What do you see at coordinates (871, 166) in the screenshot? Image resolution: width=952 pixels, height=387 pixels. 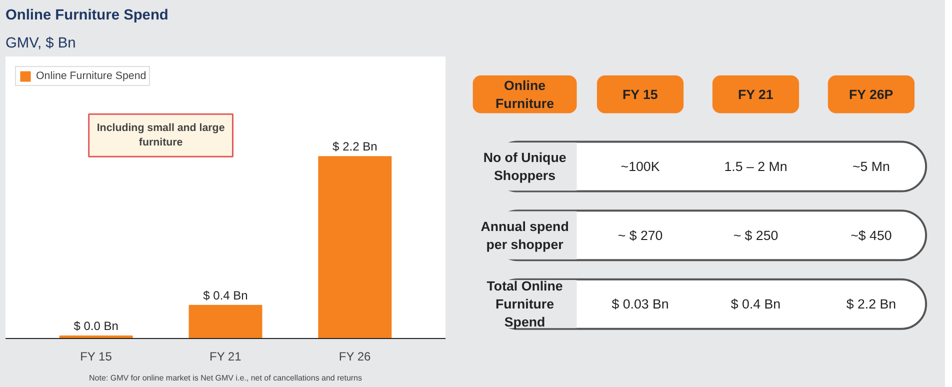 I see `text: ~5 Mn` at bounding box center [871, 166].